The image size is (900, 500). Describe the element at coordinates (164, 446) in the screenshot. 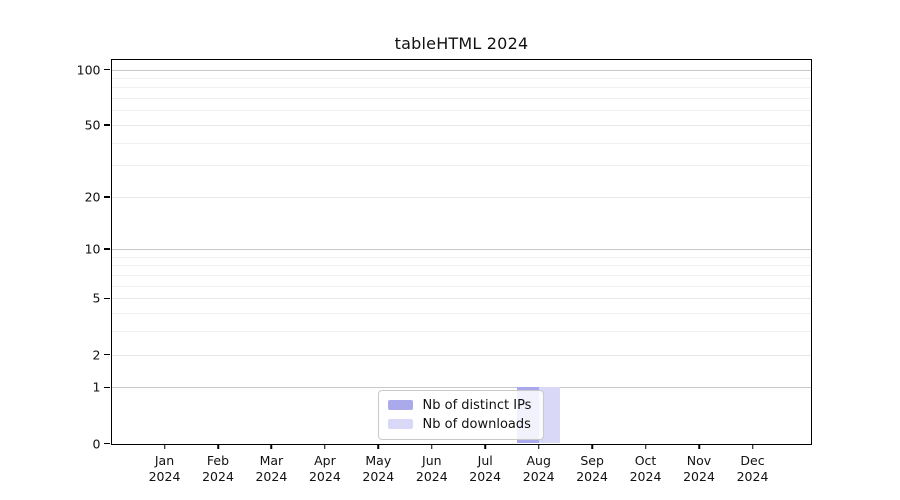

I see `x-tick-jan` at that location.